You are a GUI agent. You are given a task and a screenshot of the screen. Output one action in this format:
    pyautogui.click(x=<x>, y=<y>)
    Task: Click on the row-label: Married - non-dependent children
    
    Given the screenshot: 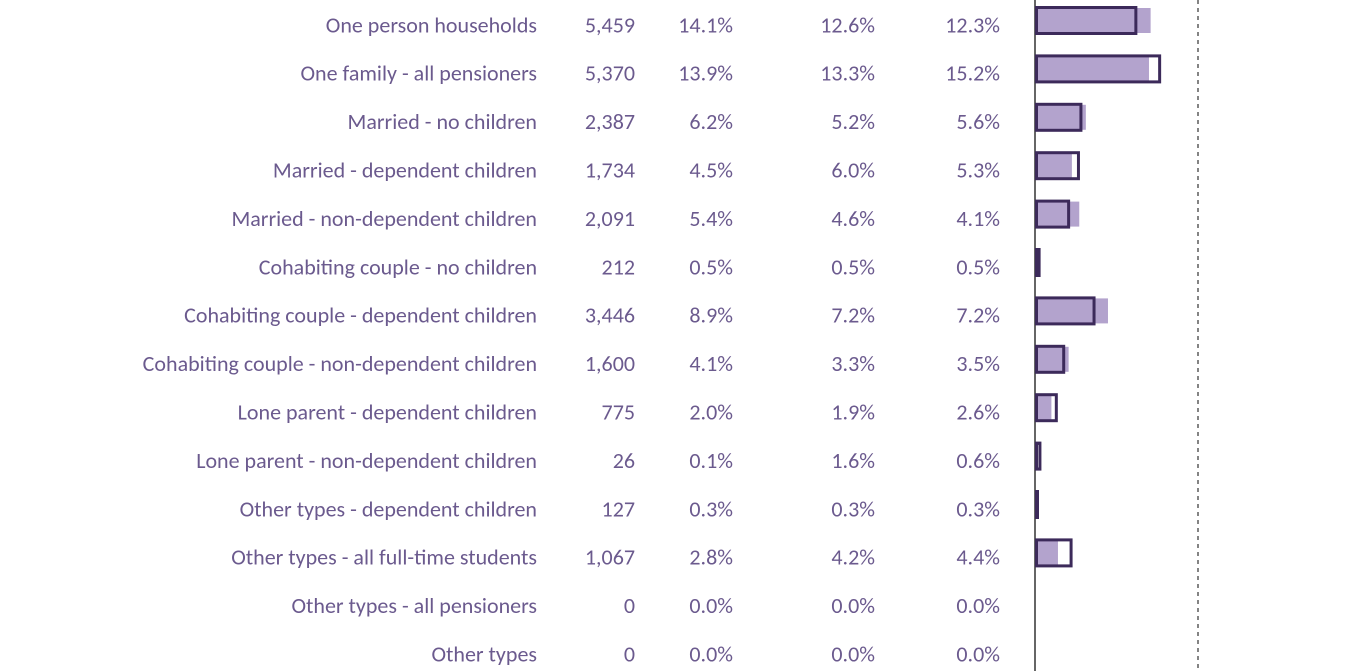 What is the action you would take?
    pyautogui.click(x=384, y=218)
    